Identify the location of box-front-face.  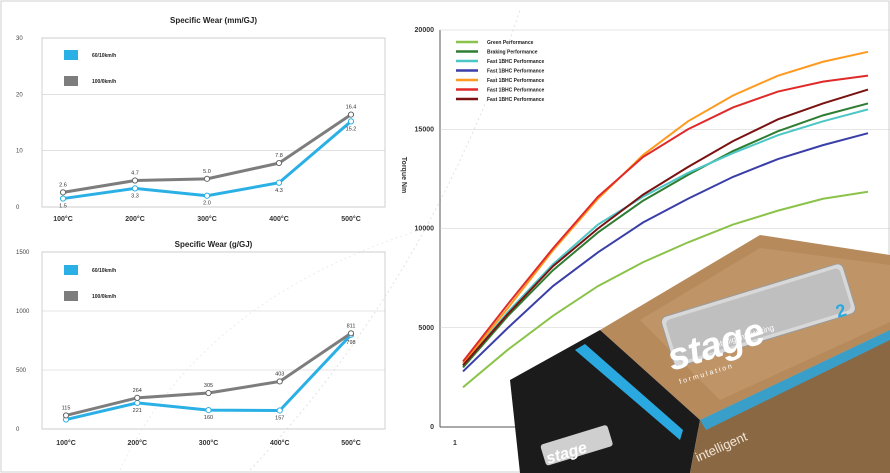
(605, 401).